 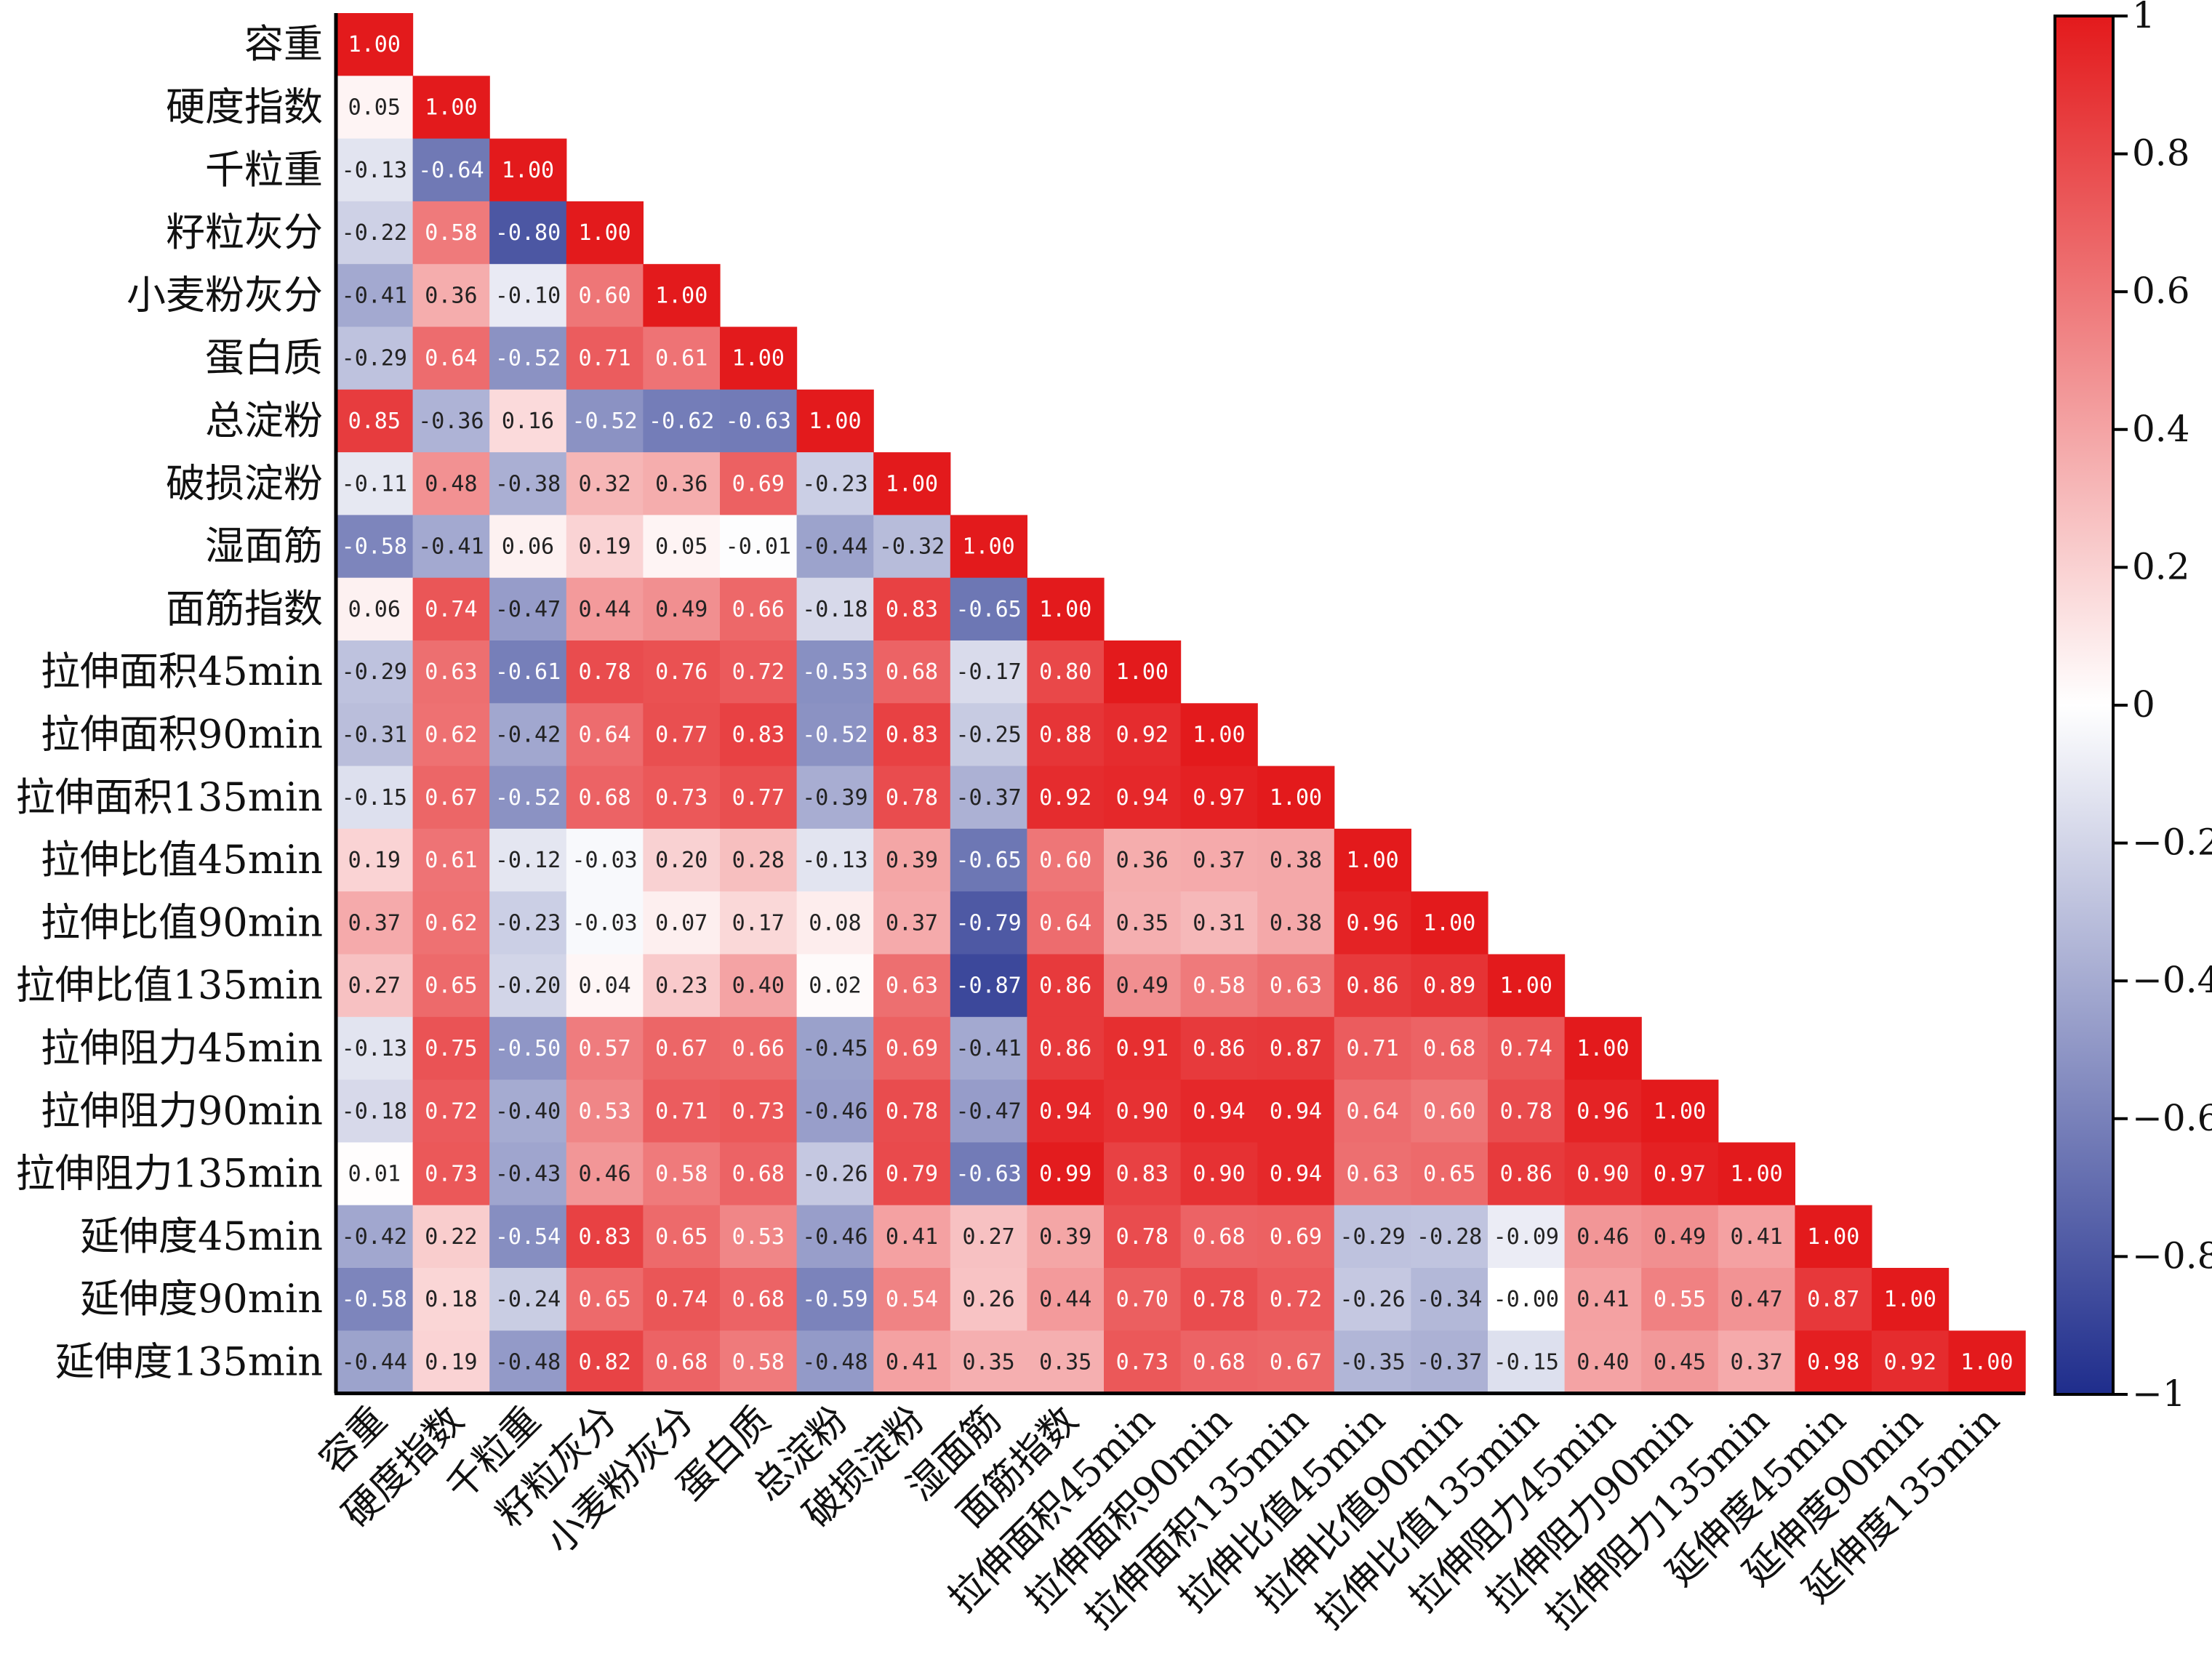 I want to click on cell-value-label: 0.60, so click(x=1449, y=1111).